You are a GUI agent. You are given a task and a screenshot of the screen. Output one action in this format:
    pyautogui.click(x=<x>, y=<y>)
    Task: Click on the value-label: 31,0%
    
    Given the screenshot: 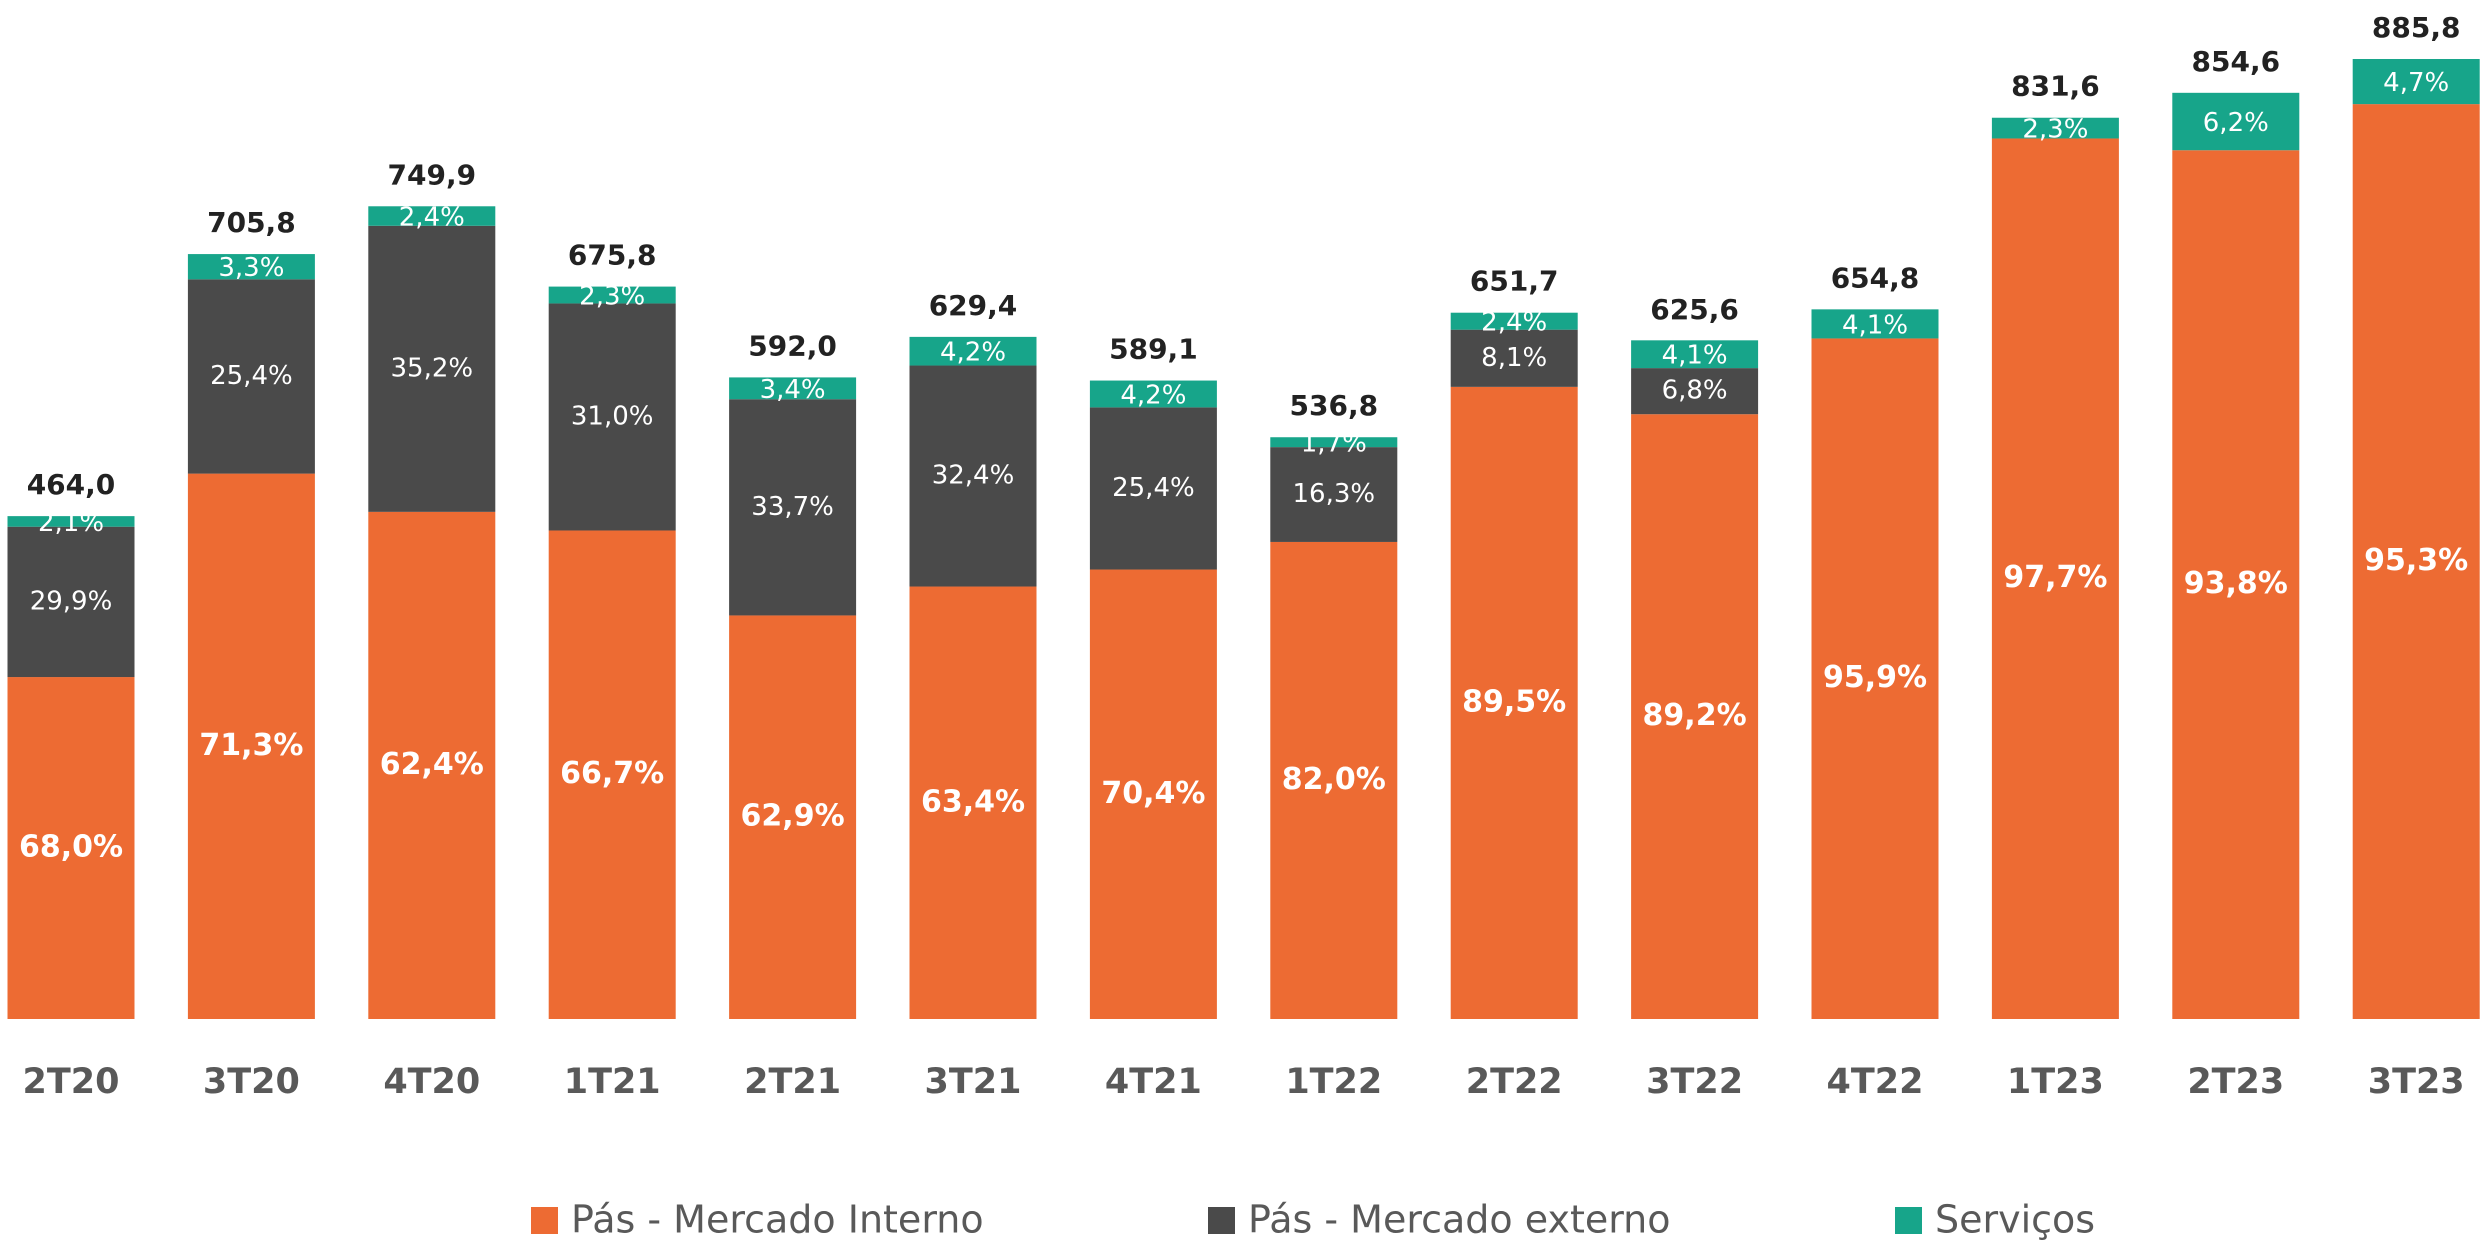 What is the action you would take?
    pyautogui.click(x=612, y=416)
    